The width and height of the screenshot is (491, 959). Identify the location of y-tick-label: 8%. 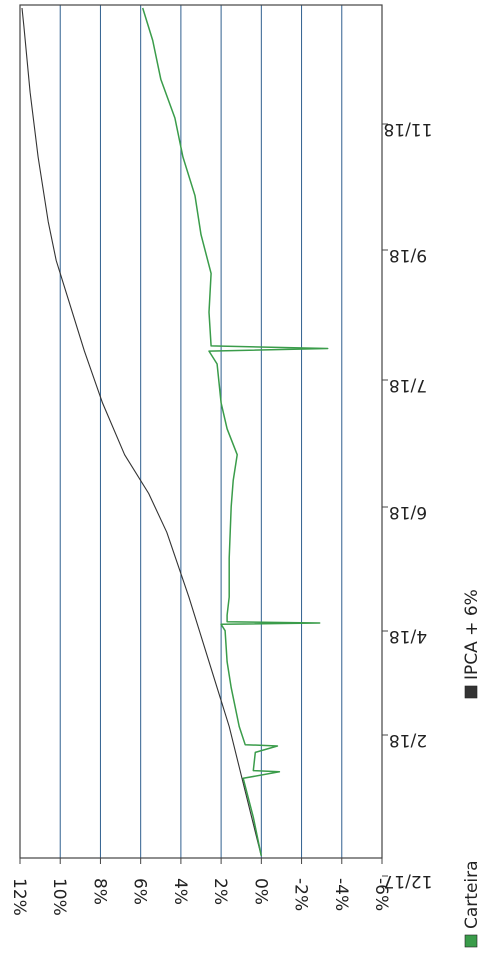
(99, 891).